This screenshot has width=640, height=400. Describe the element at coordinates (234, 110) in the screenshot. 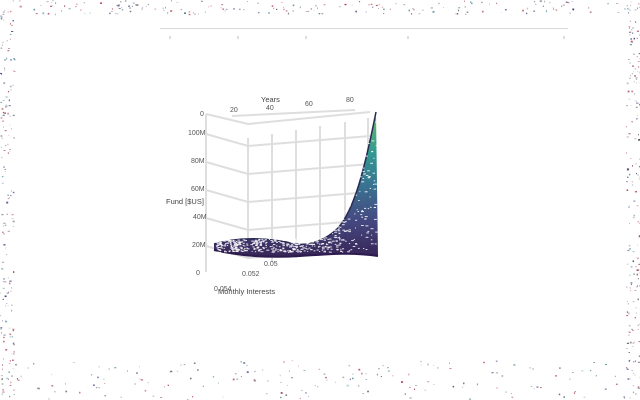

I see `x-tick-20: 20` at that location.